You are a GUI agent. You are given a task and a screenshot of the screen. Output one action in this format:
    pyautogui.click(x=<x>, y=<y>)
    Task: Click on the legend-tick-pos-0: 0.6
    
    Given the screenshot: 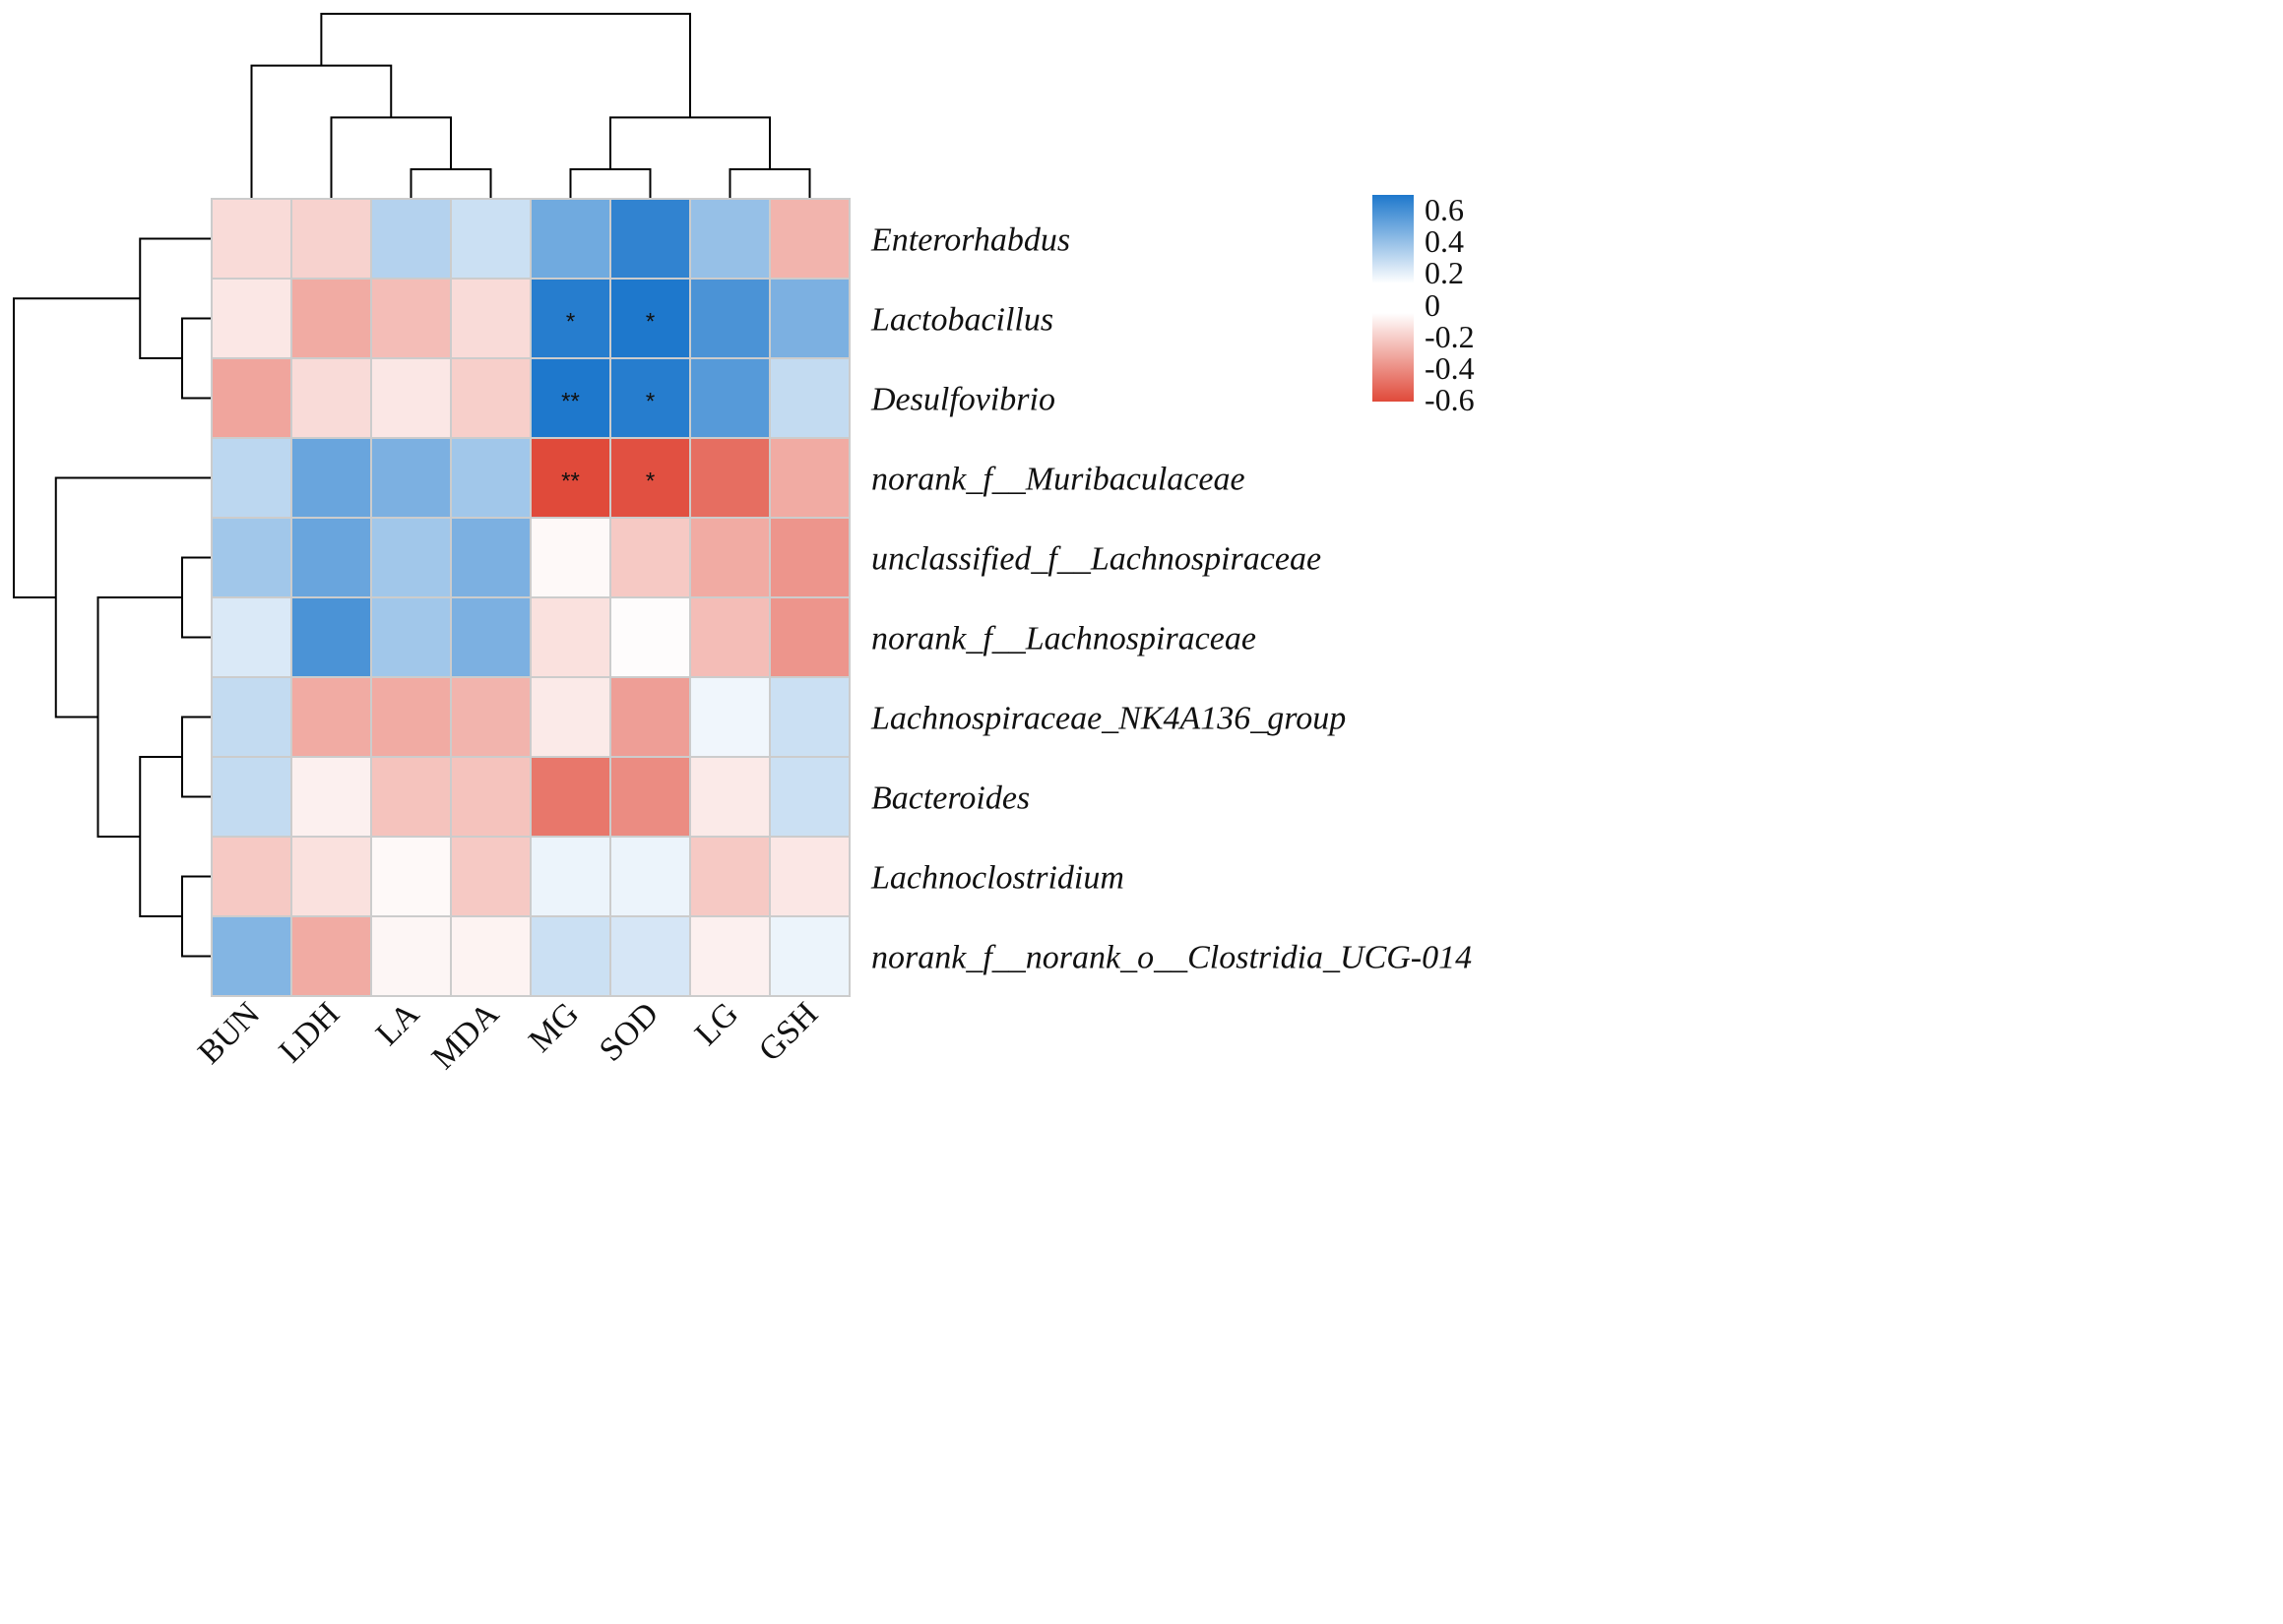 What is the action you would take?
    pyautogui.click(x=1444, y=209)
    